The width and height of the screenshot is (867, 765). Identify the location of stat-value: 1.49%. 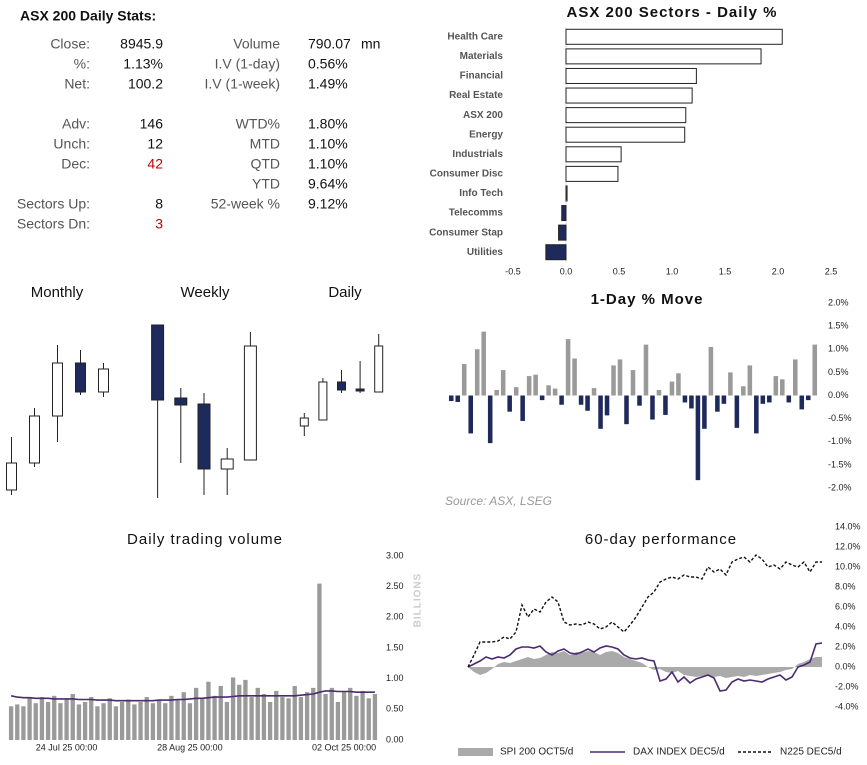
(328, 84).